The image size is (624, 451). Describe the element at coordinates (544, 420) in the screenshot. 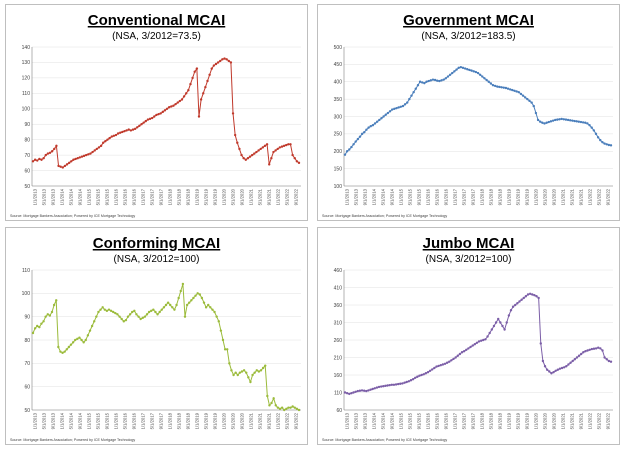

I see `x-tick-label: 5/1/2020` at that location.